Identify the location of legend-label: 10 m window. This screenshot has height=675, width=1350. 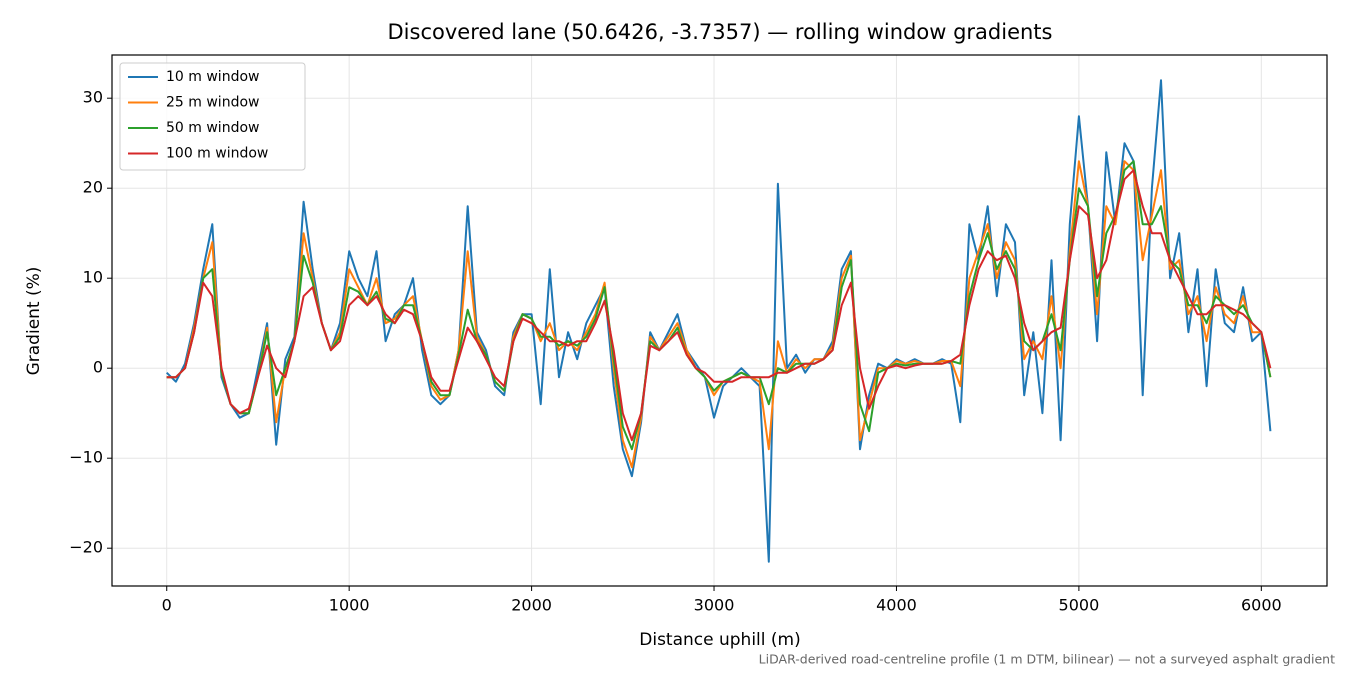
(212, 77).